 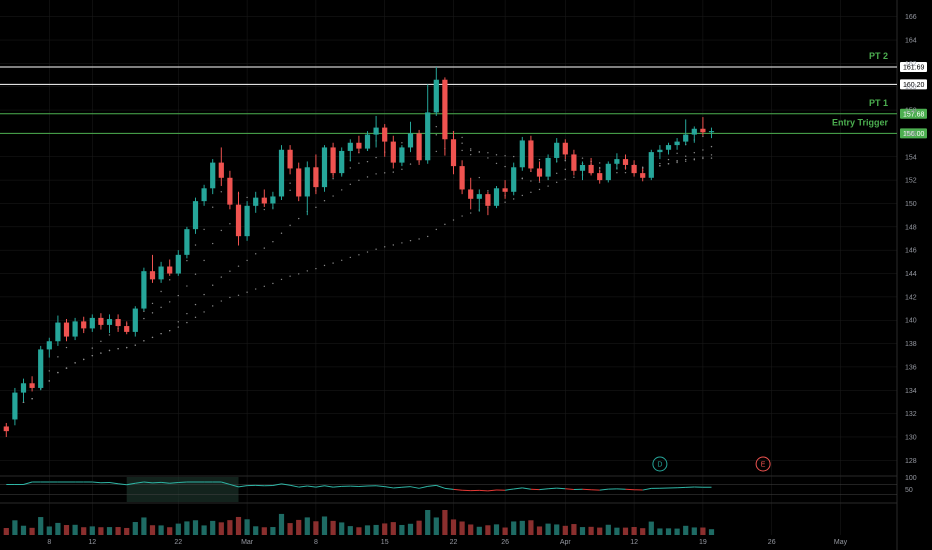 I want to click on time-axis: 8 12 22 Mar 8 15 22 26 Apr 12 19 26 May, so click(x=447, y=542).